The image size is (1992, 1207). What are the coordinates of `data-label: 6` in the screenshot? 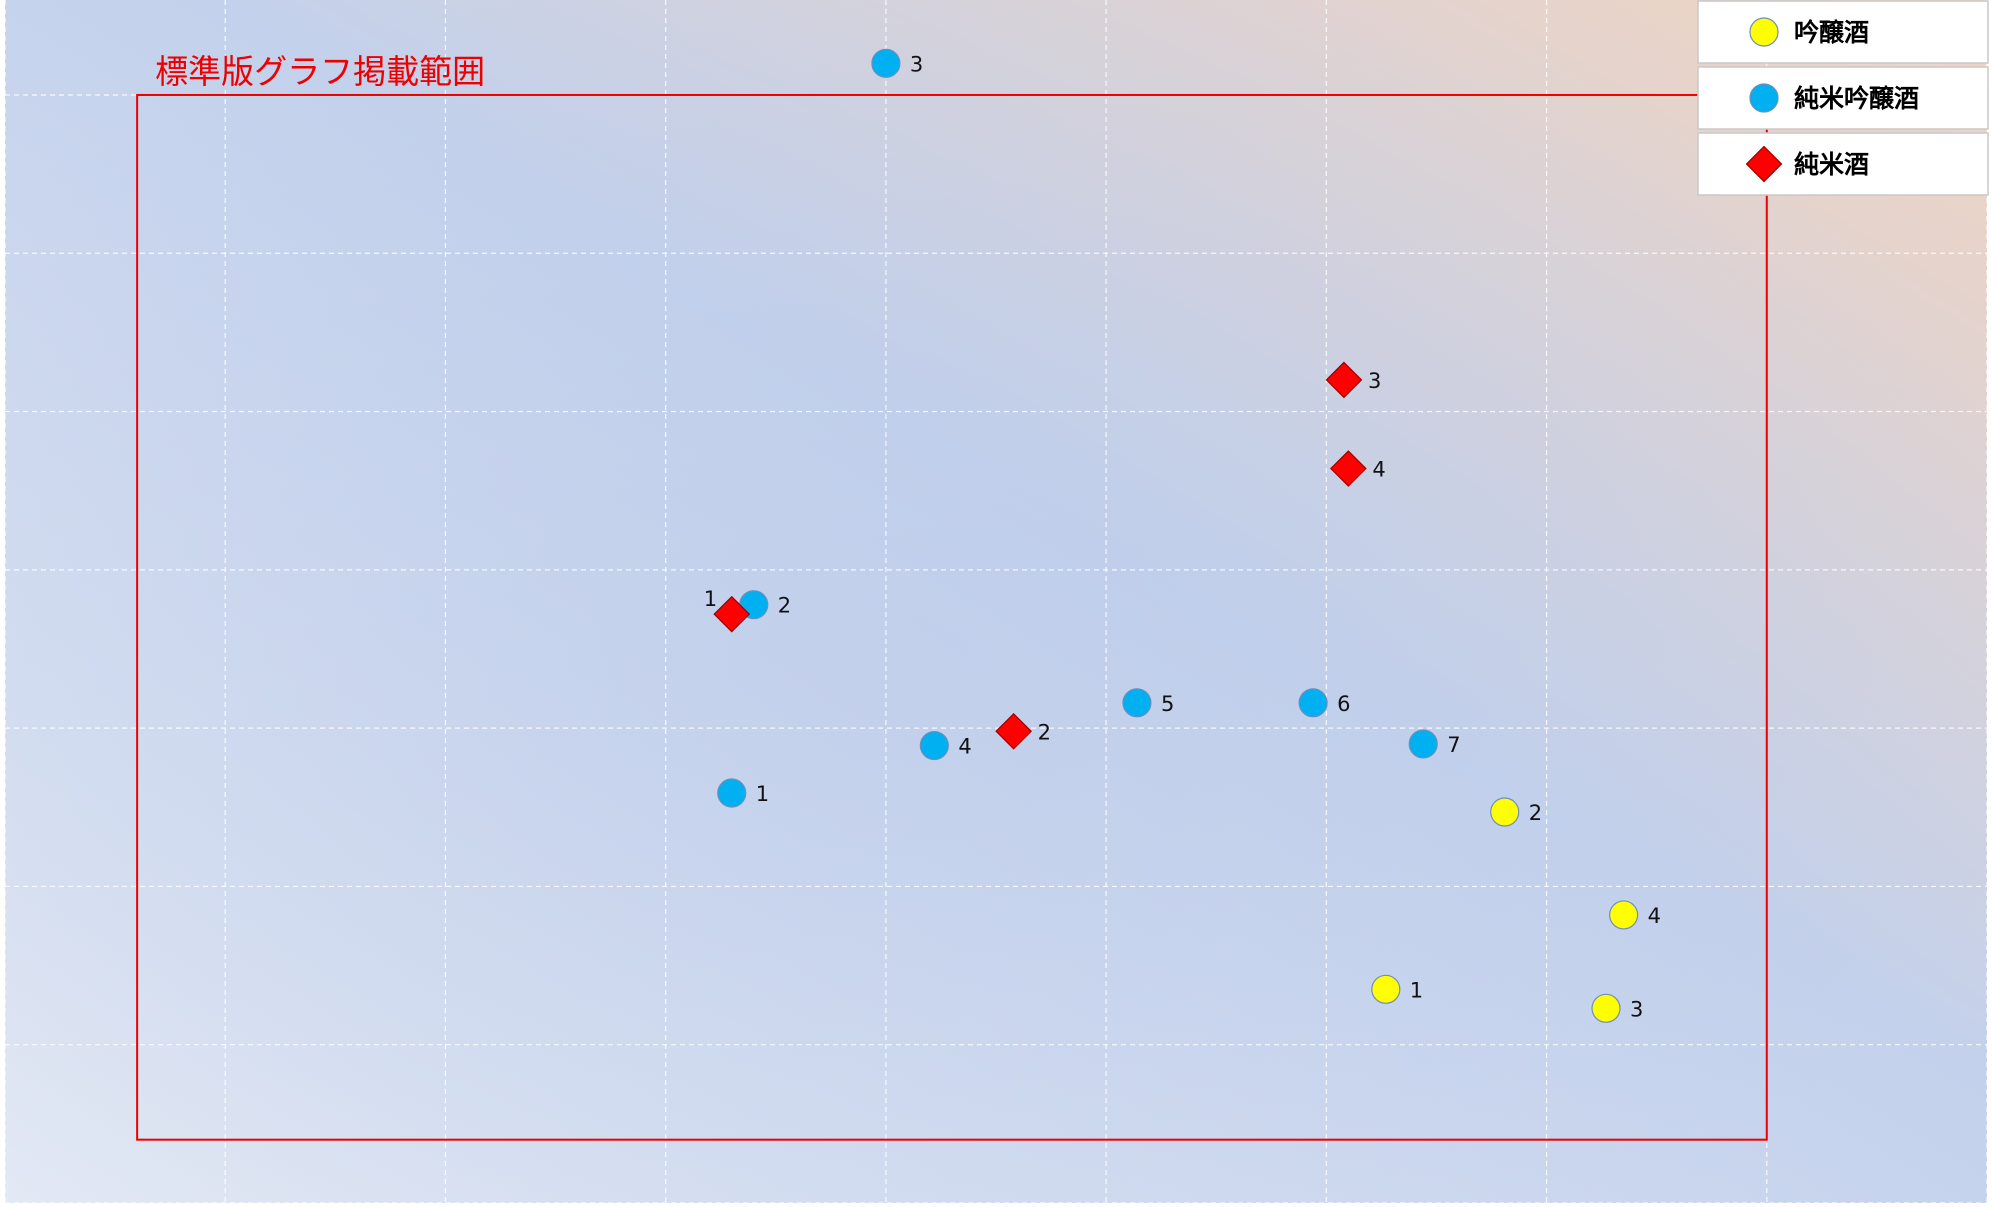 It's located at (1343, 704).